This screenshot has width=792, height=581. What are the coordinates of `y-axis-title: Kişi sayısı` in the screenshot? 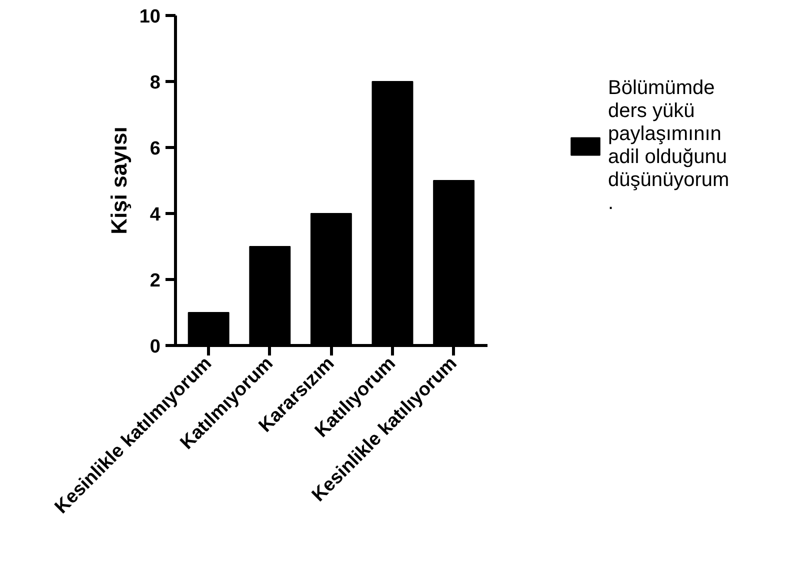 It's located at (119, 180).